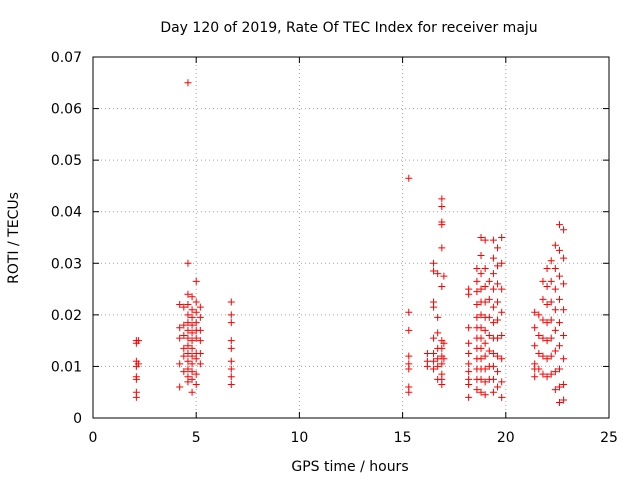 Image resolution: width=640 pixels, height=480 pixels. I want to click on y-axis-label: ROTI / TECUs, so click(14, 238).